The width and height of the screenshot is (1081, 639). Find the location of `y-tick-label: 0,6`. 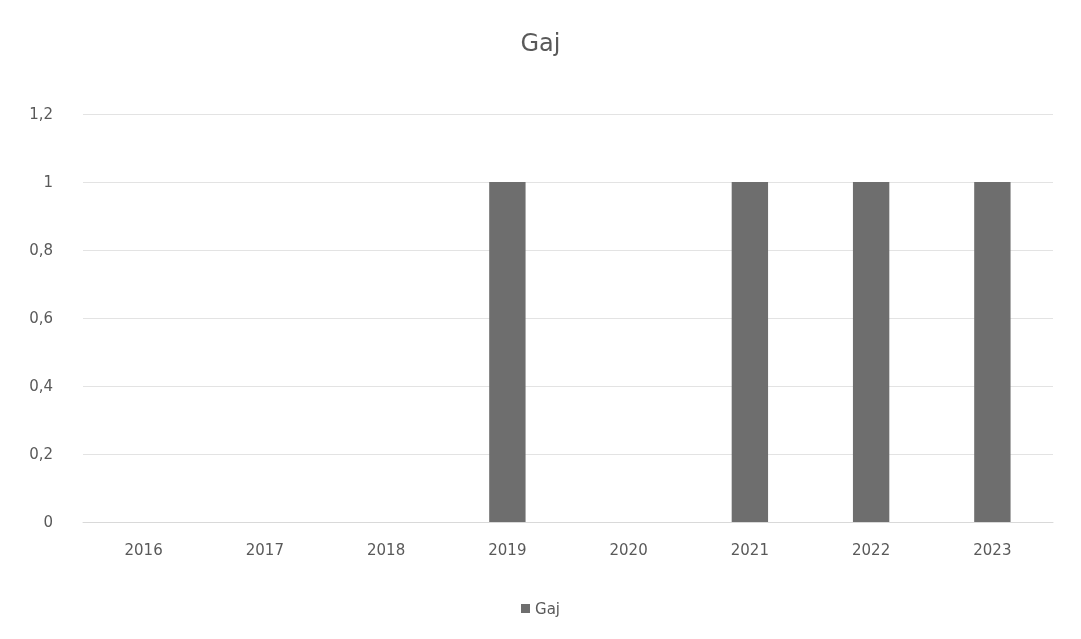

y-tick-label: 0,6 is located at coordinates (41, 318).